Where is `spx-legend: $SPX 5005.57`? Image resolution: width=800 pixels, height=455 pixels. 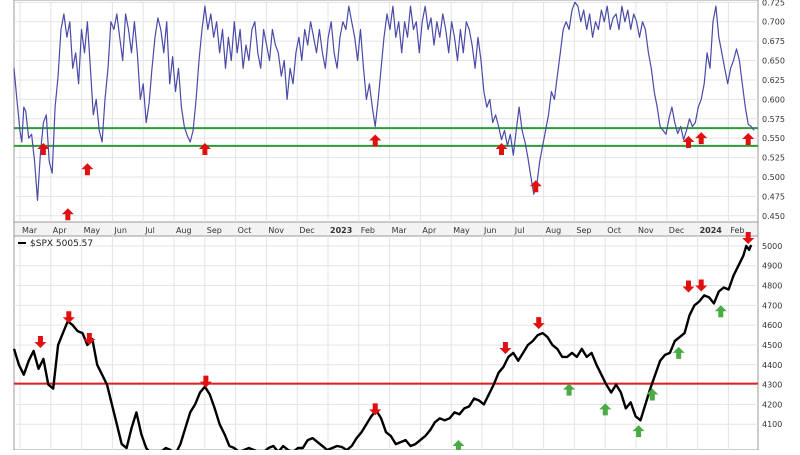 spx-legend: $SPX 5005.57 is located at coordinates (55, 244).